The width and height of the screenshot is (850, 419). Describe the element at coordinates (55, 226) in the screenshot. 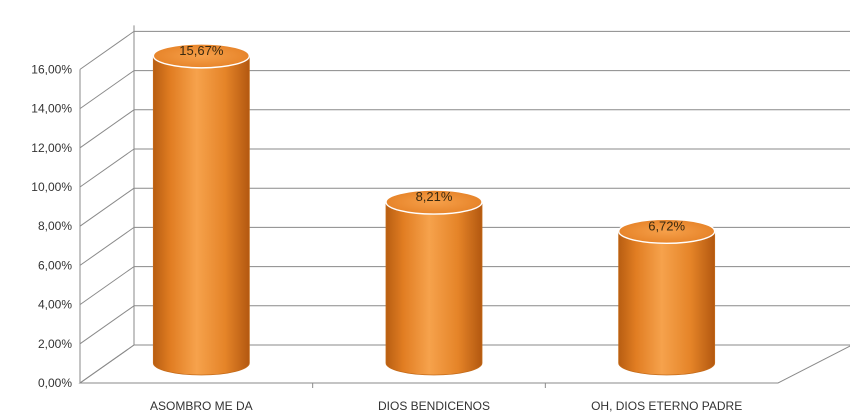

I see `y-tick-label: 8,00%` at that location.